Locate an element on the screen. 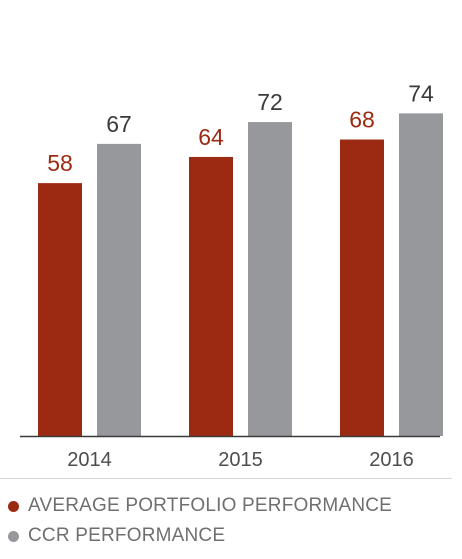  bar-portfolio-2015 is located at coordinates (211, 296).